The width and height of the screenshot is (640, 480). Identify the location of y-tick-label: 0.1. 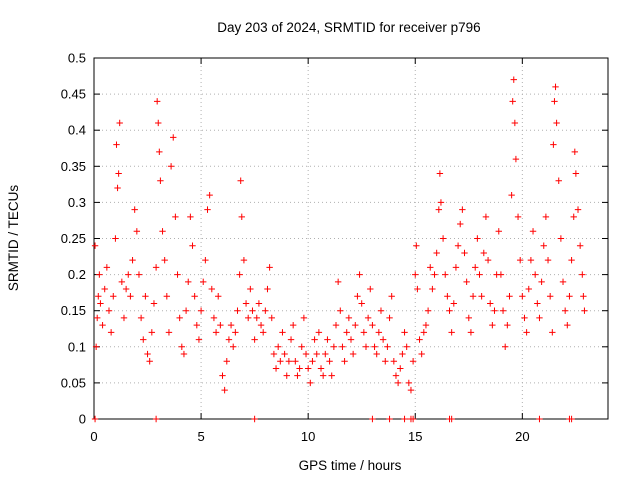
(77, 346).